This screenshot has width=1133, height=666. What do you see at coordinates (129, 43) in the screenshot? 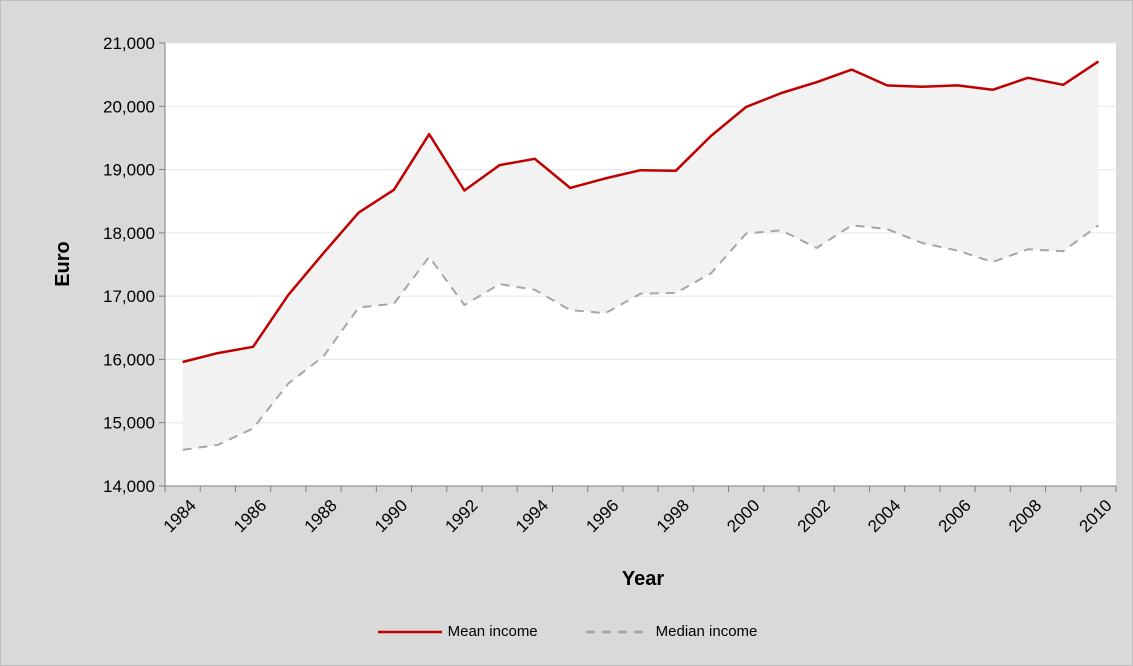
I see `y-tick-label: 21,000` at bounding box center [129, 43].